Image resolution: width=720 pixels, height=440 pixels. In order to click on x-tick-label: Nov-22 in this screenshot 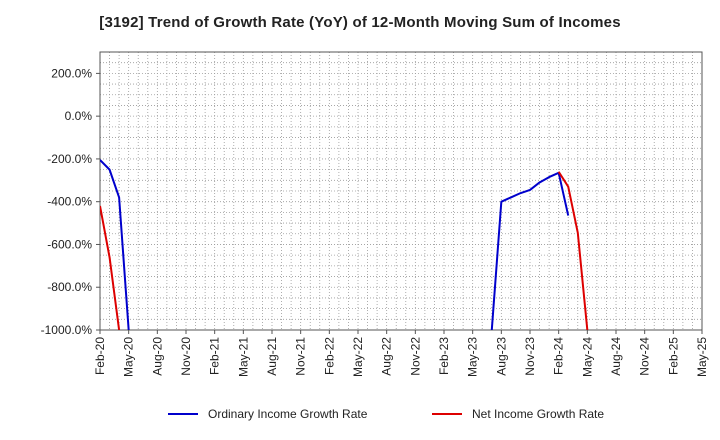, I will do `click(415, 356)`.